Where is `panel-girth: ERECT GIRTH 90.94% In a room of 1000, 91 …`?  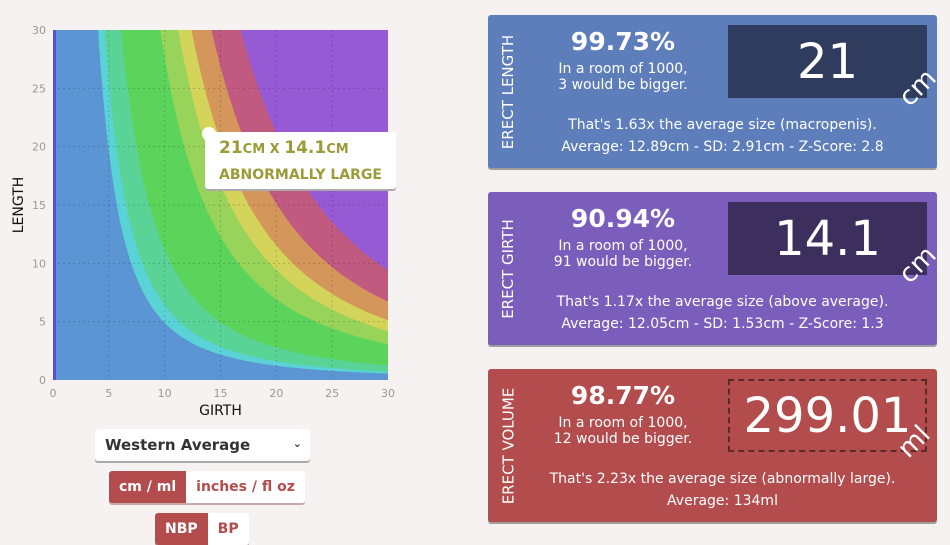 panel-girth: ERECT GIRTH 90.94% In a room of 1000, 91 … is located at coordinates (715, 268).